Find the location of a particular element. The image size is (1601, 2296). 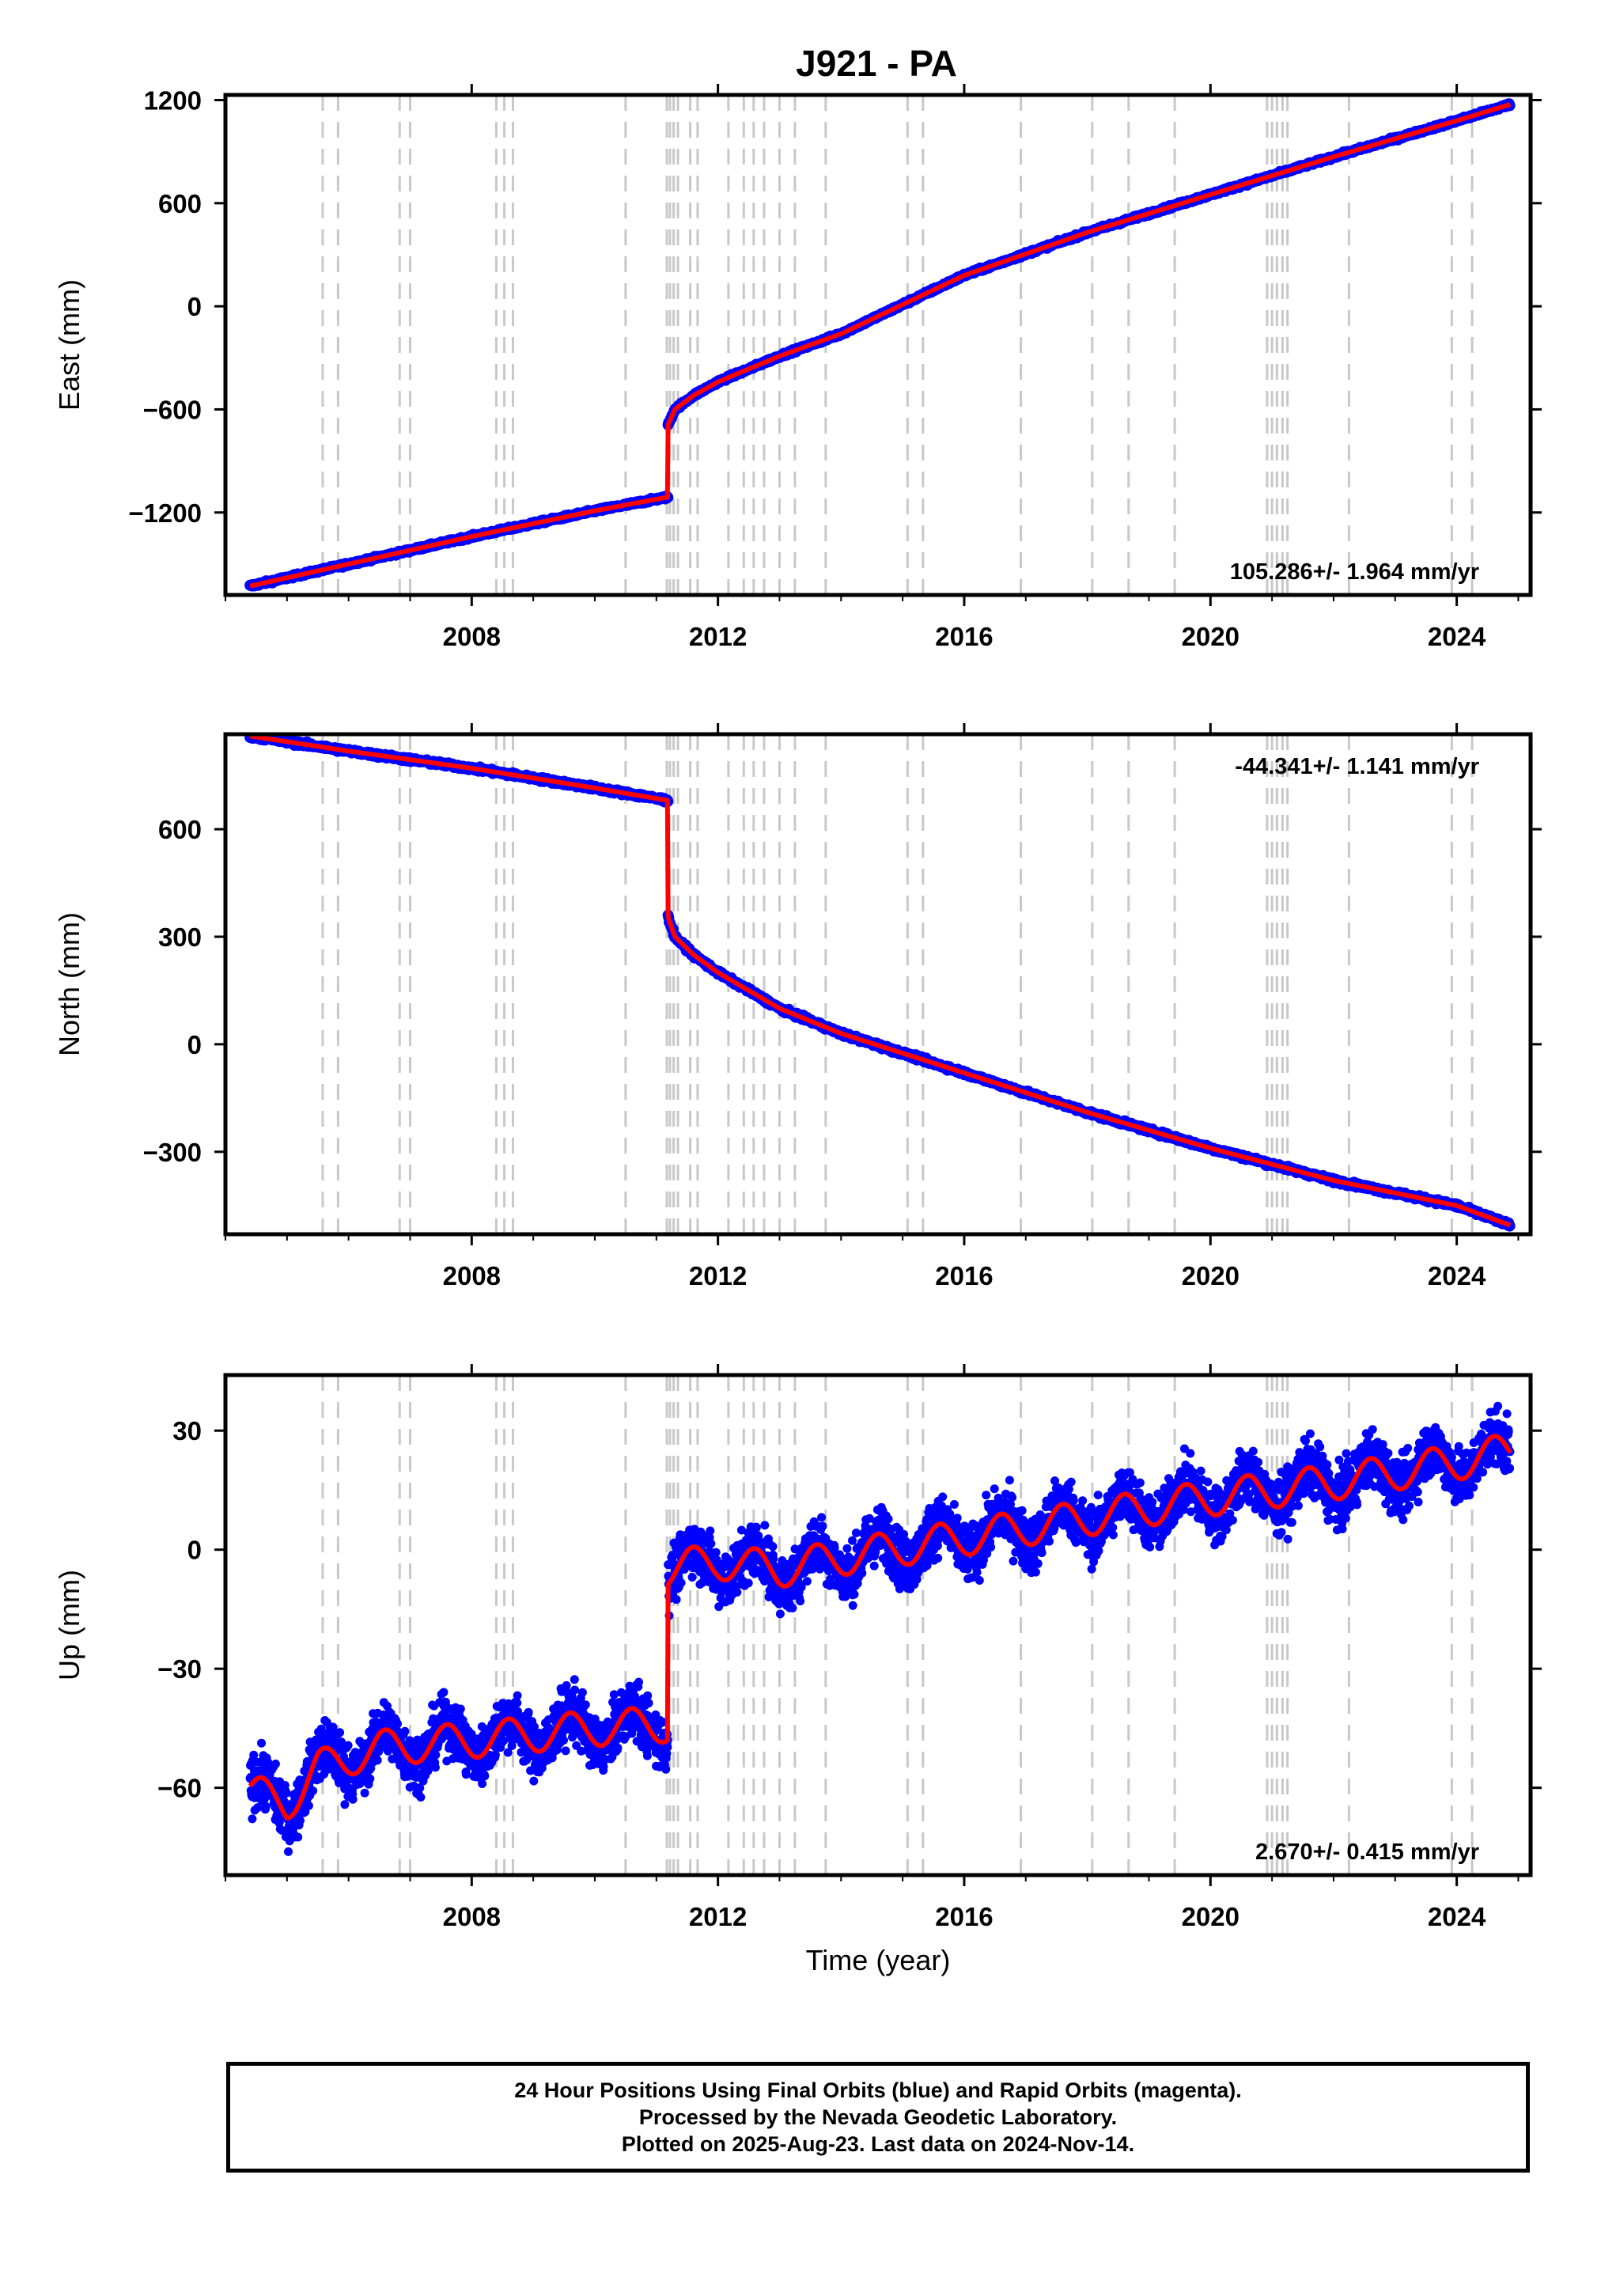

y-tick-label: −1200 is located at coordinates (165, 513).